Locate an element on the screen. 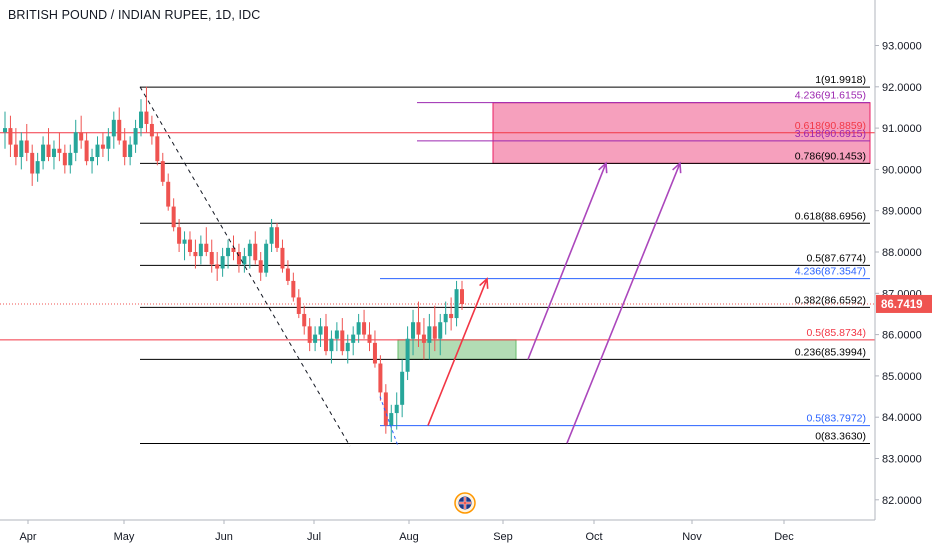 Image resolution: width=932 pixels, height=555 pixels. dashed-trendline-short is located at coordinates (389, 421).